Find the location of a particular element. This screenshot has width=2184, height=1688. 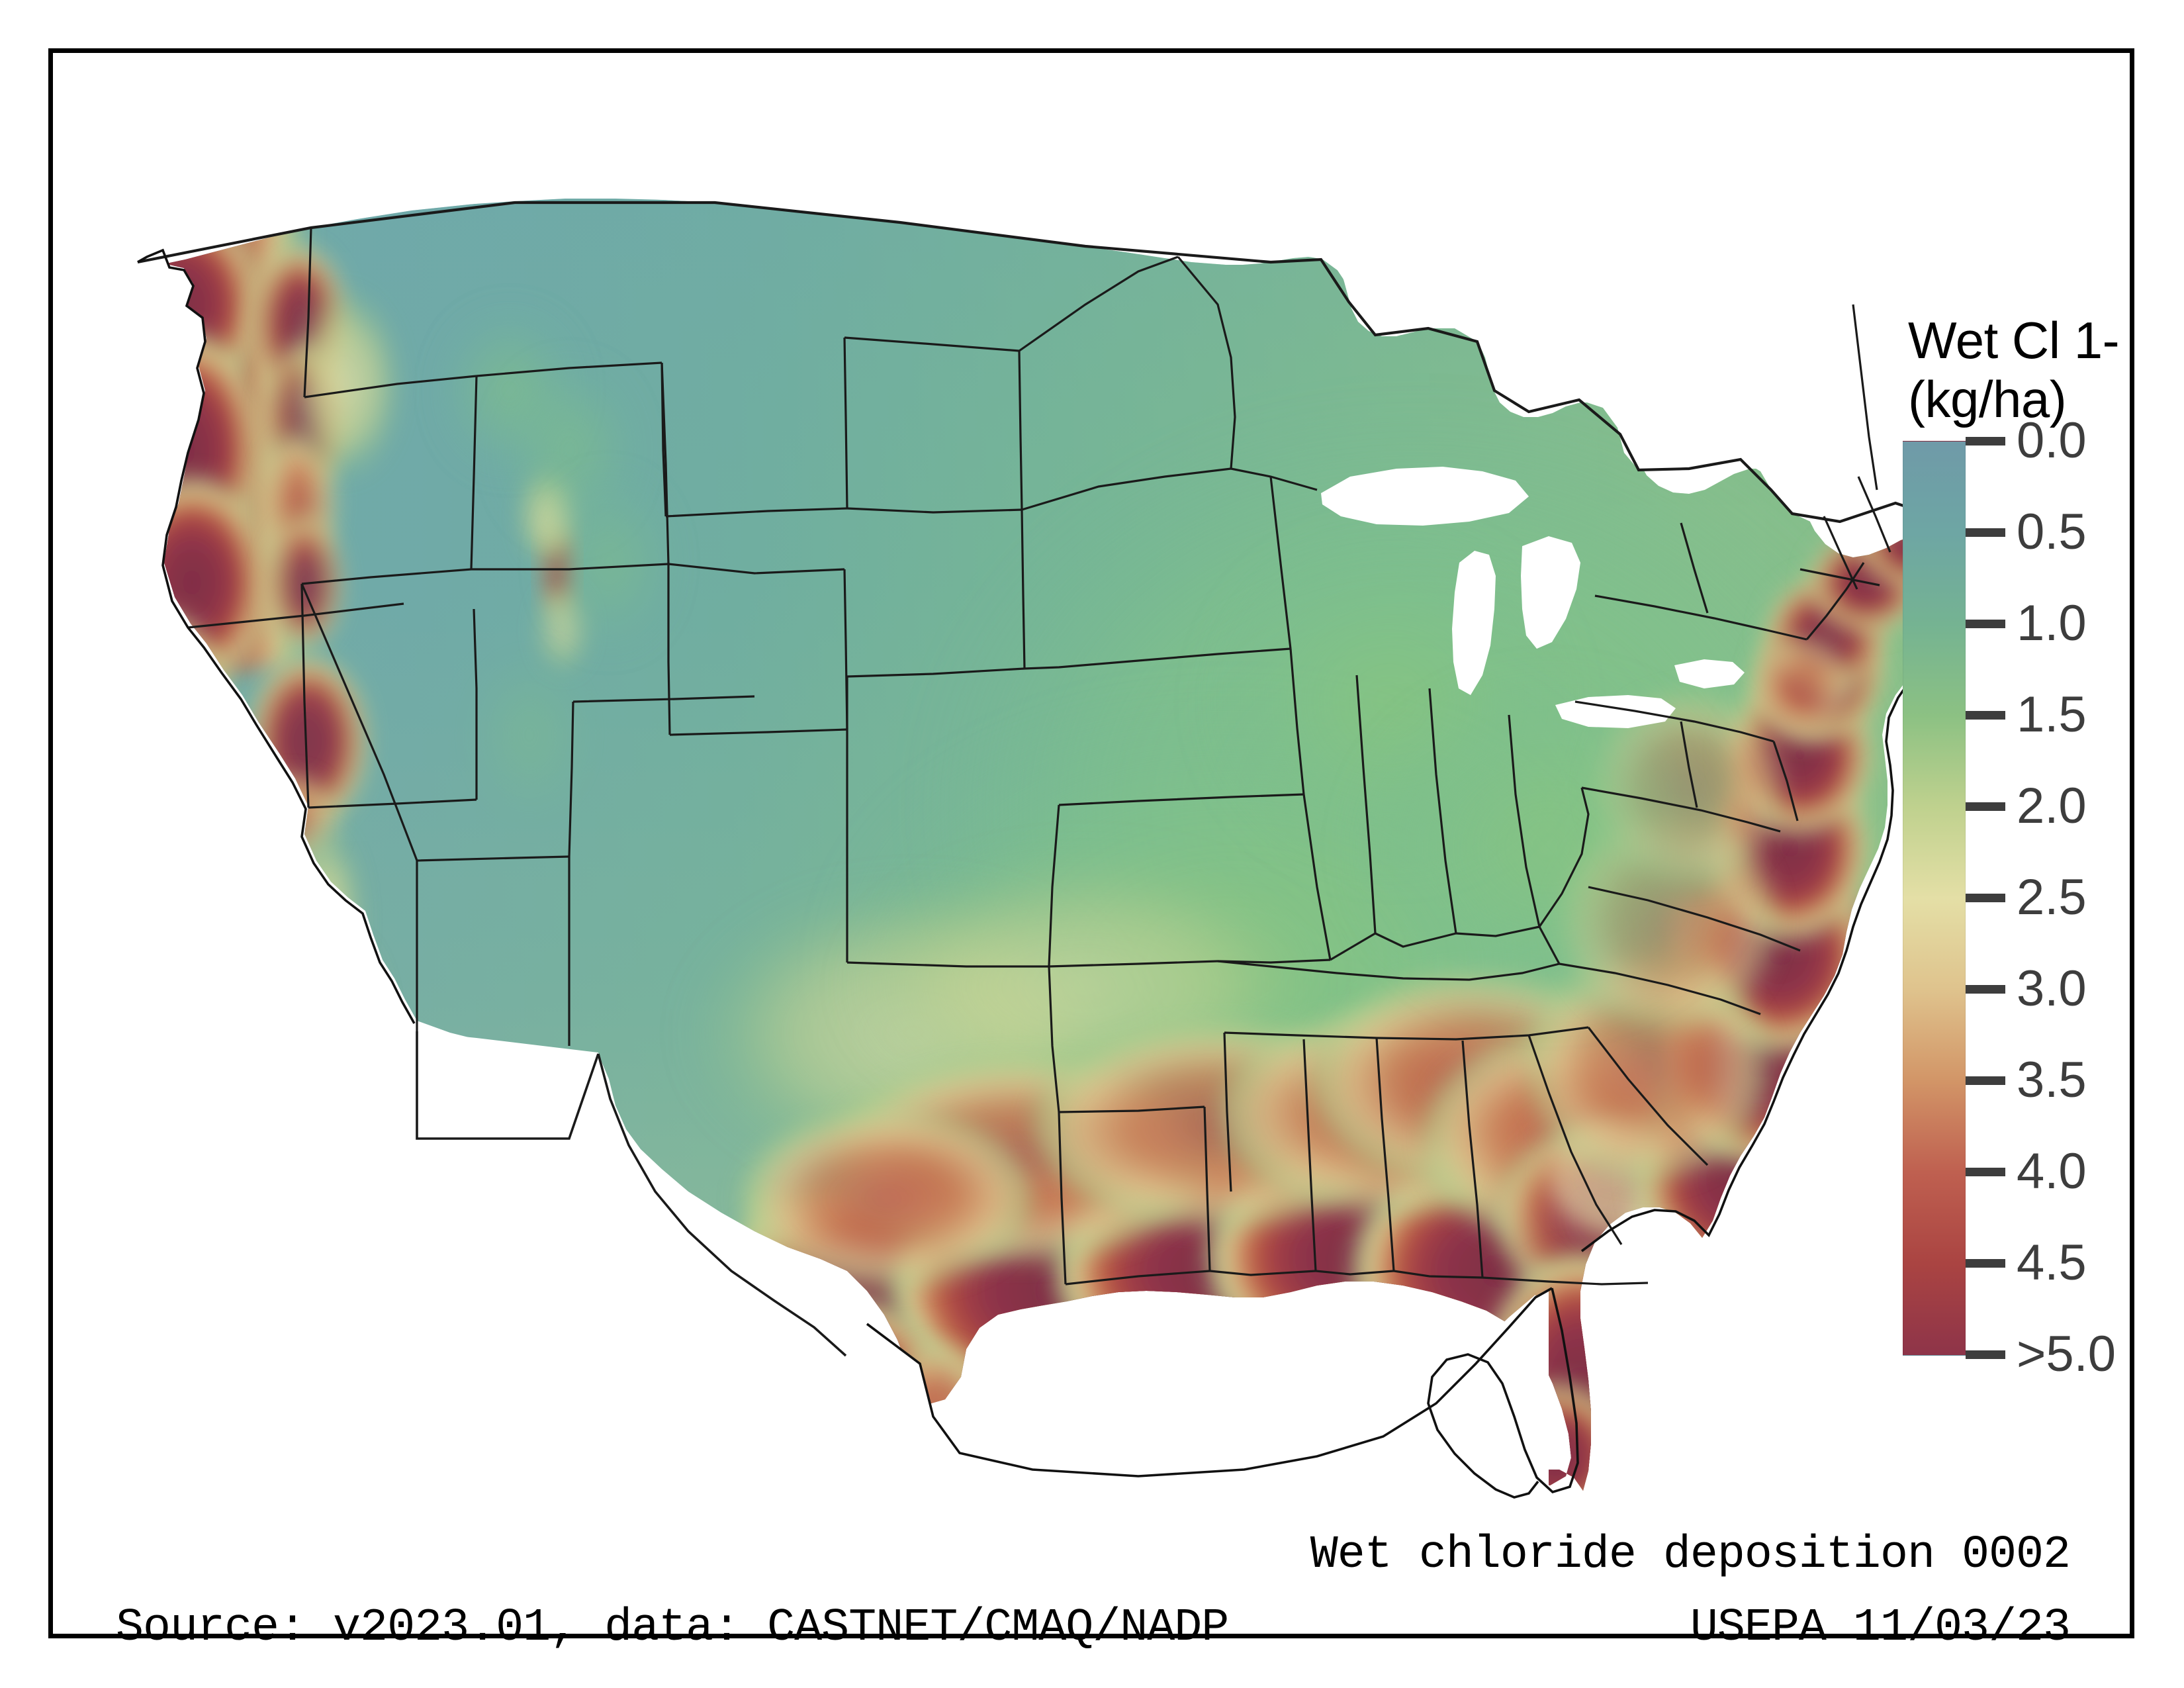

colorbar-tick-label: 0.5 is located at coordinates (2052, 532).